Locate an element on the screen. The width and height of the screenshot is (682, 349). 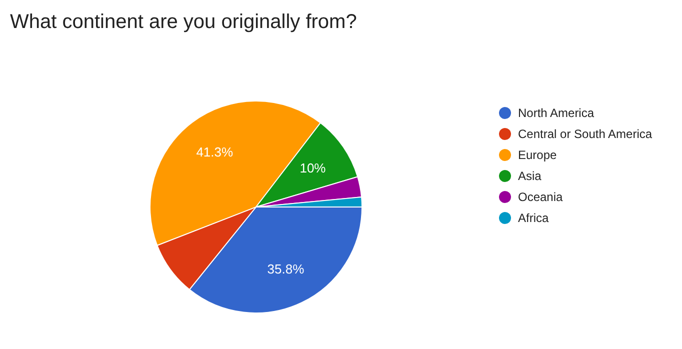
data-label: 41.3% is located at coordinates (215, 152).